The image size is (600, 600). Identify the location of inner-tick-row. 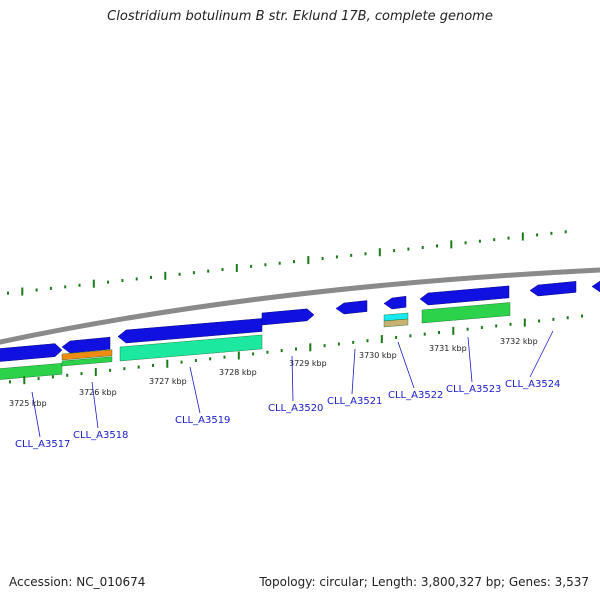
(296, 349).